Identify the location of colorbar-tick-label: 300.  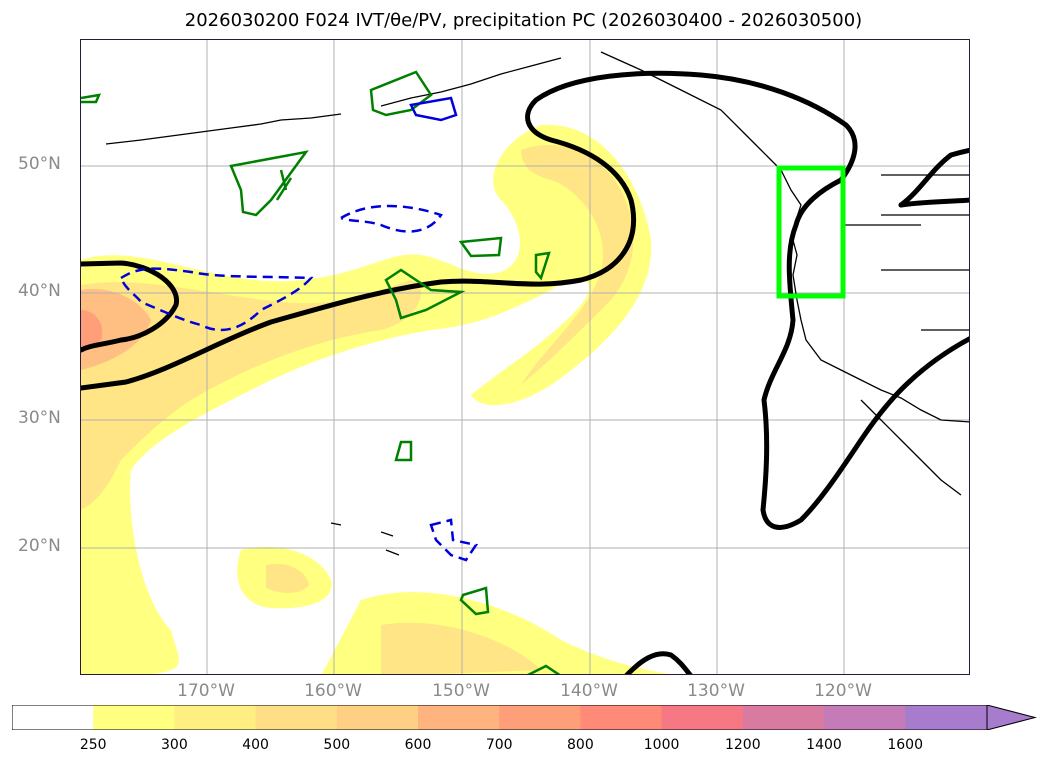
(174, 745).